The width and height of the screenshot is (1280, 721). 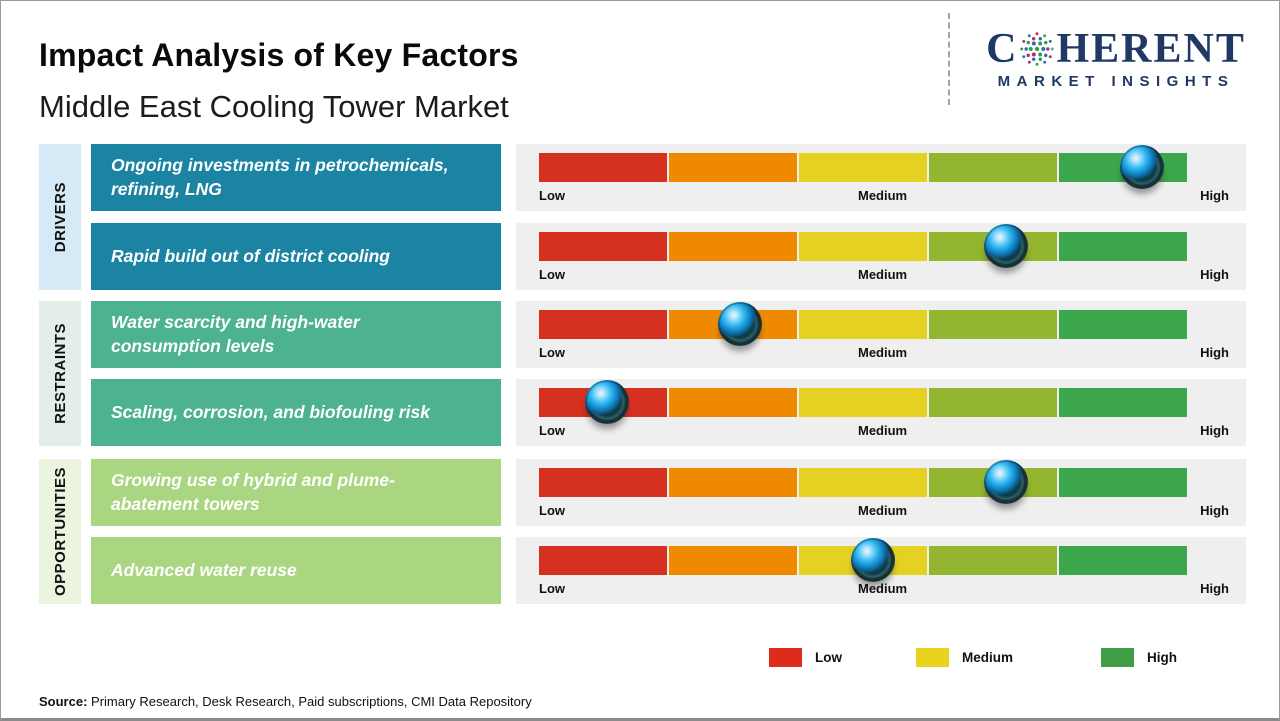 I want to click on legend-item-low: Low, so click(x=805, y=657).